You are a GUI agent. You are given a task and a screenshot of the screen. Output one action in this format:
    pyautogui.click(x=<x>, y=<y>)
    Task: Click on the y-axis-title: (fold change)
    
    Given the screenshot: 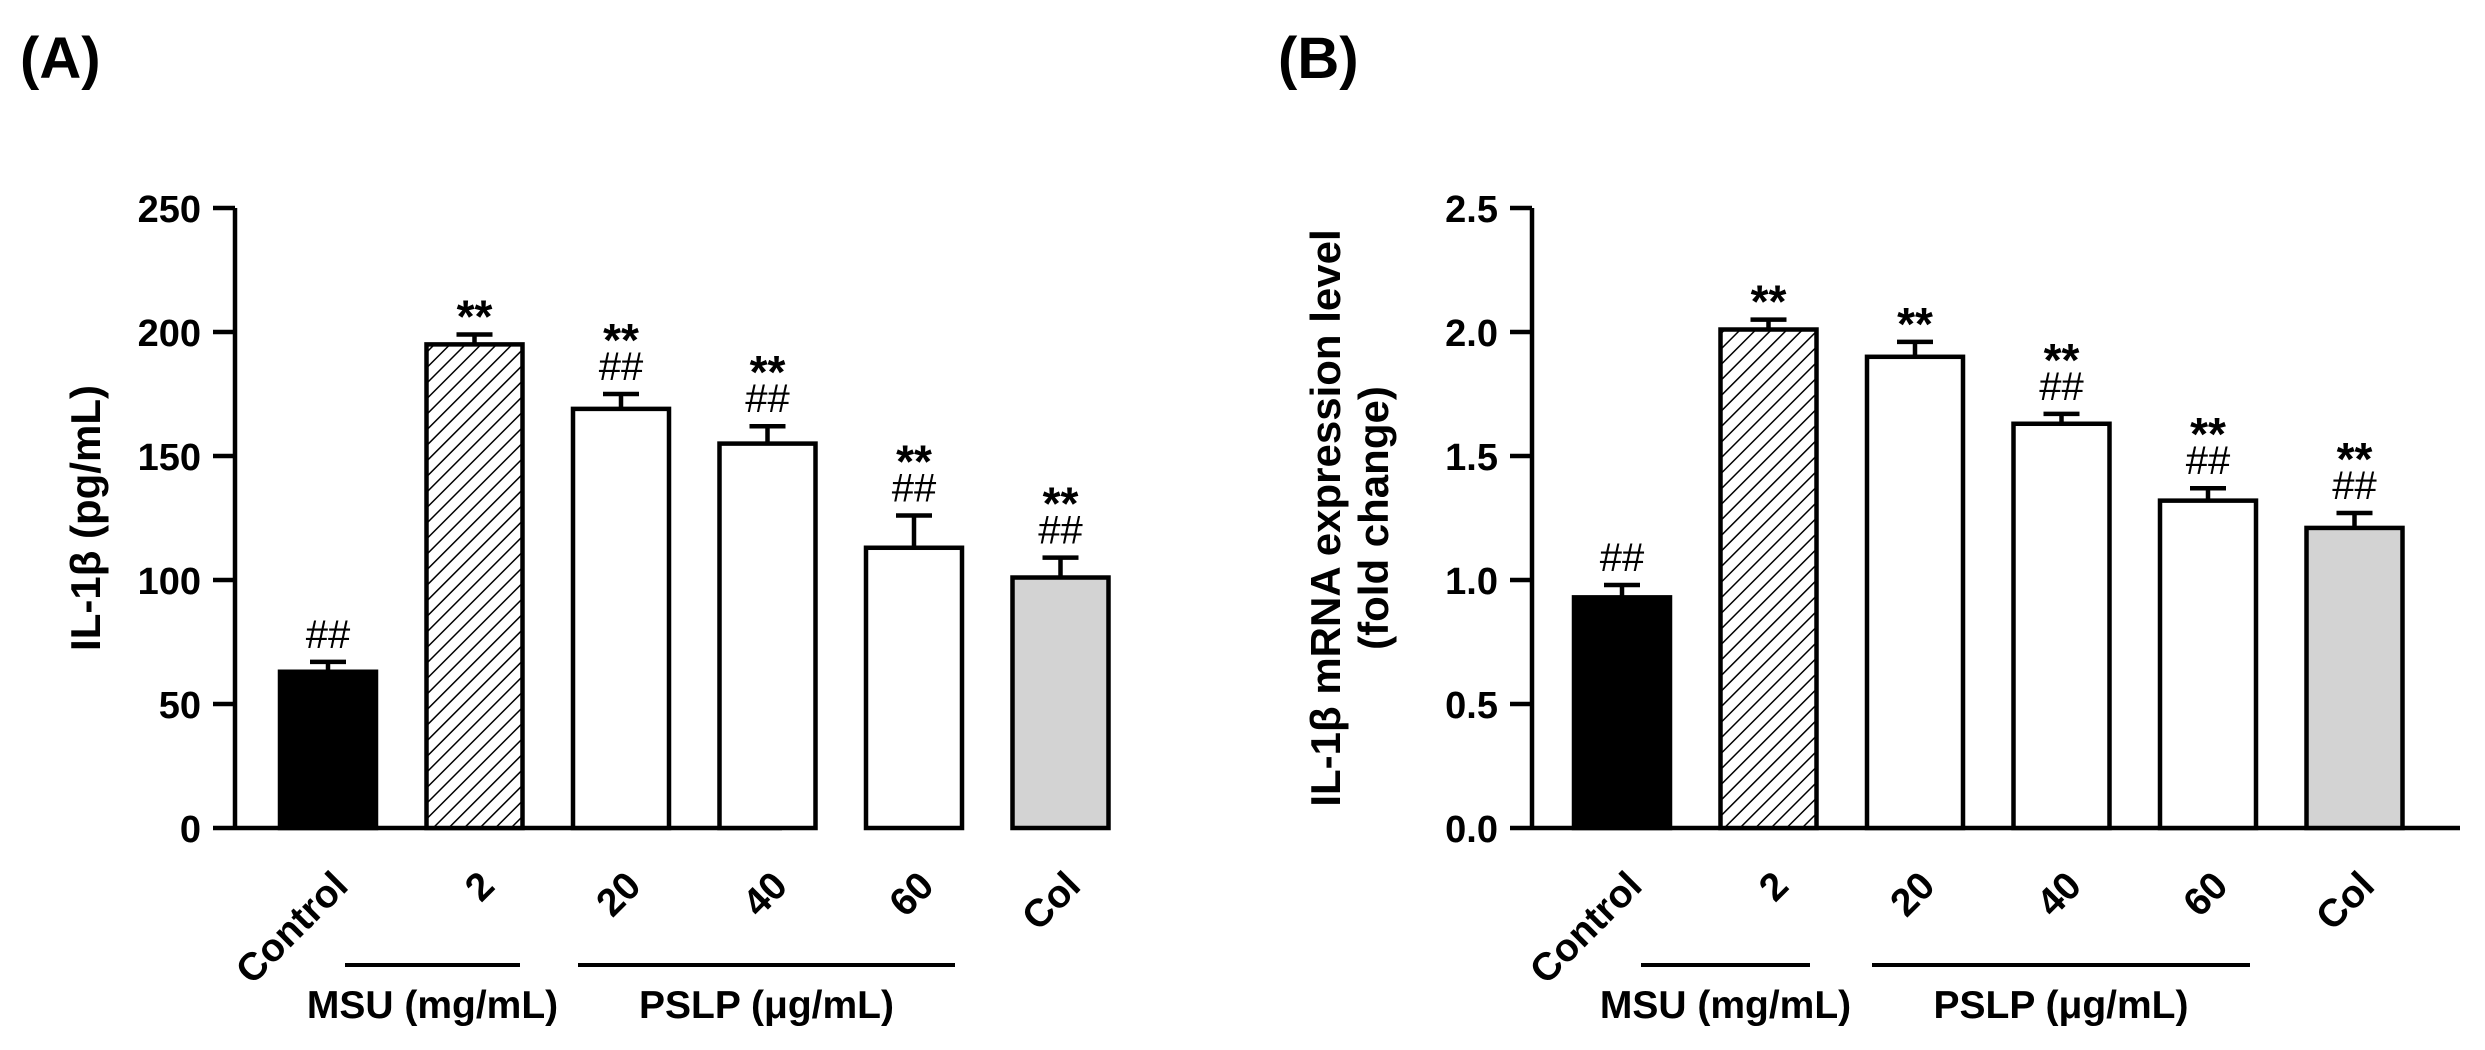 What is the action you would take?
    pyautogui.click(x=1373, y=518)
    